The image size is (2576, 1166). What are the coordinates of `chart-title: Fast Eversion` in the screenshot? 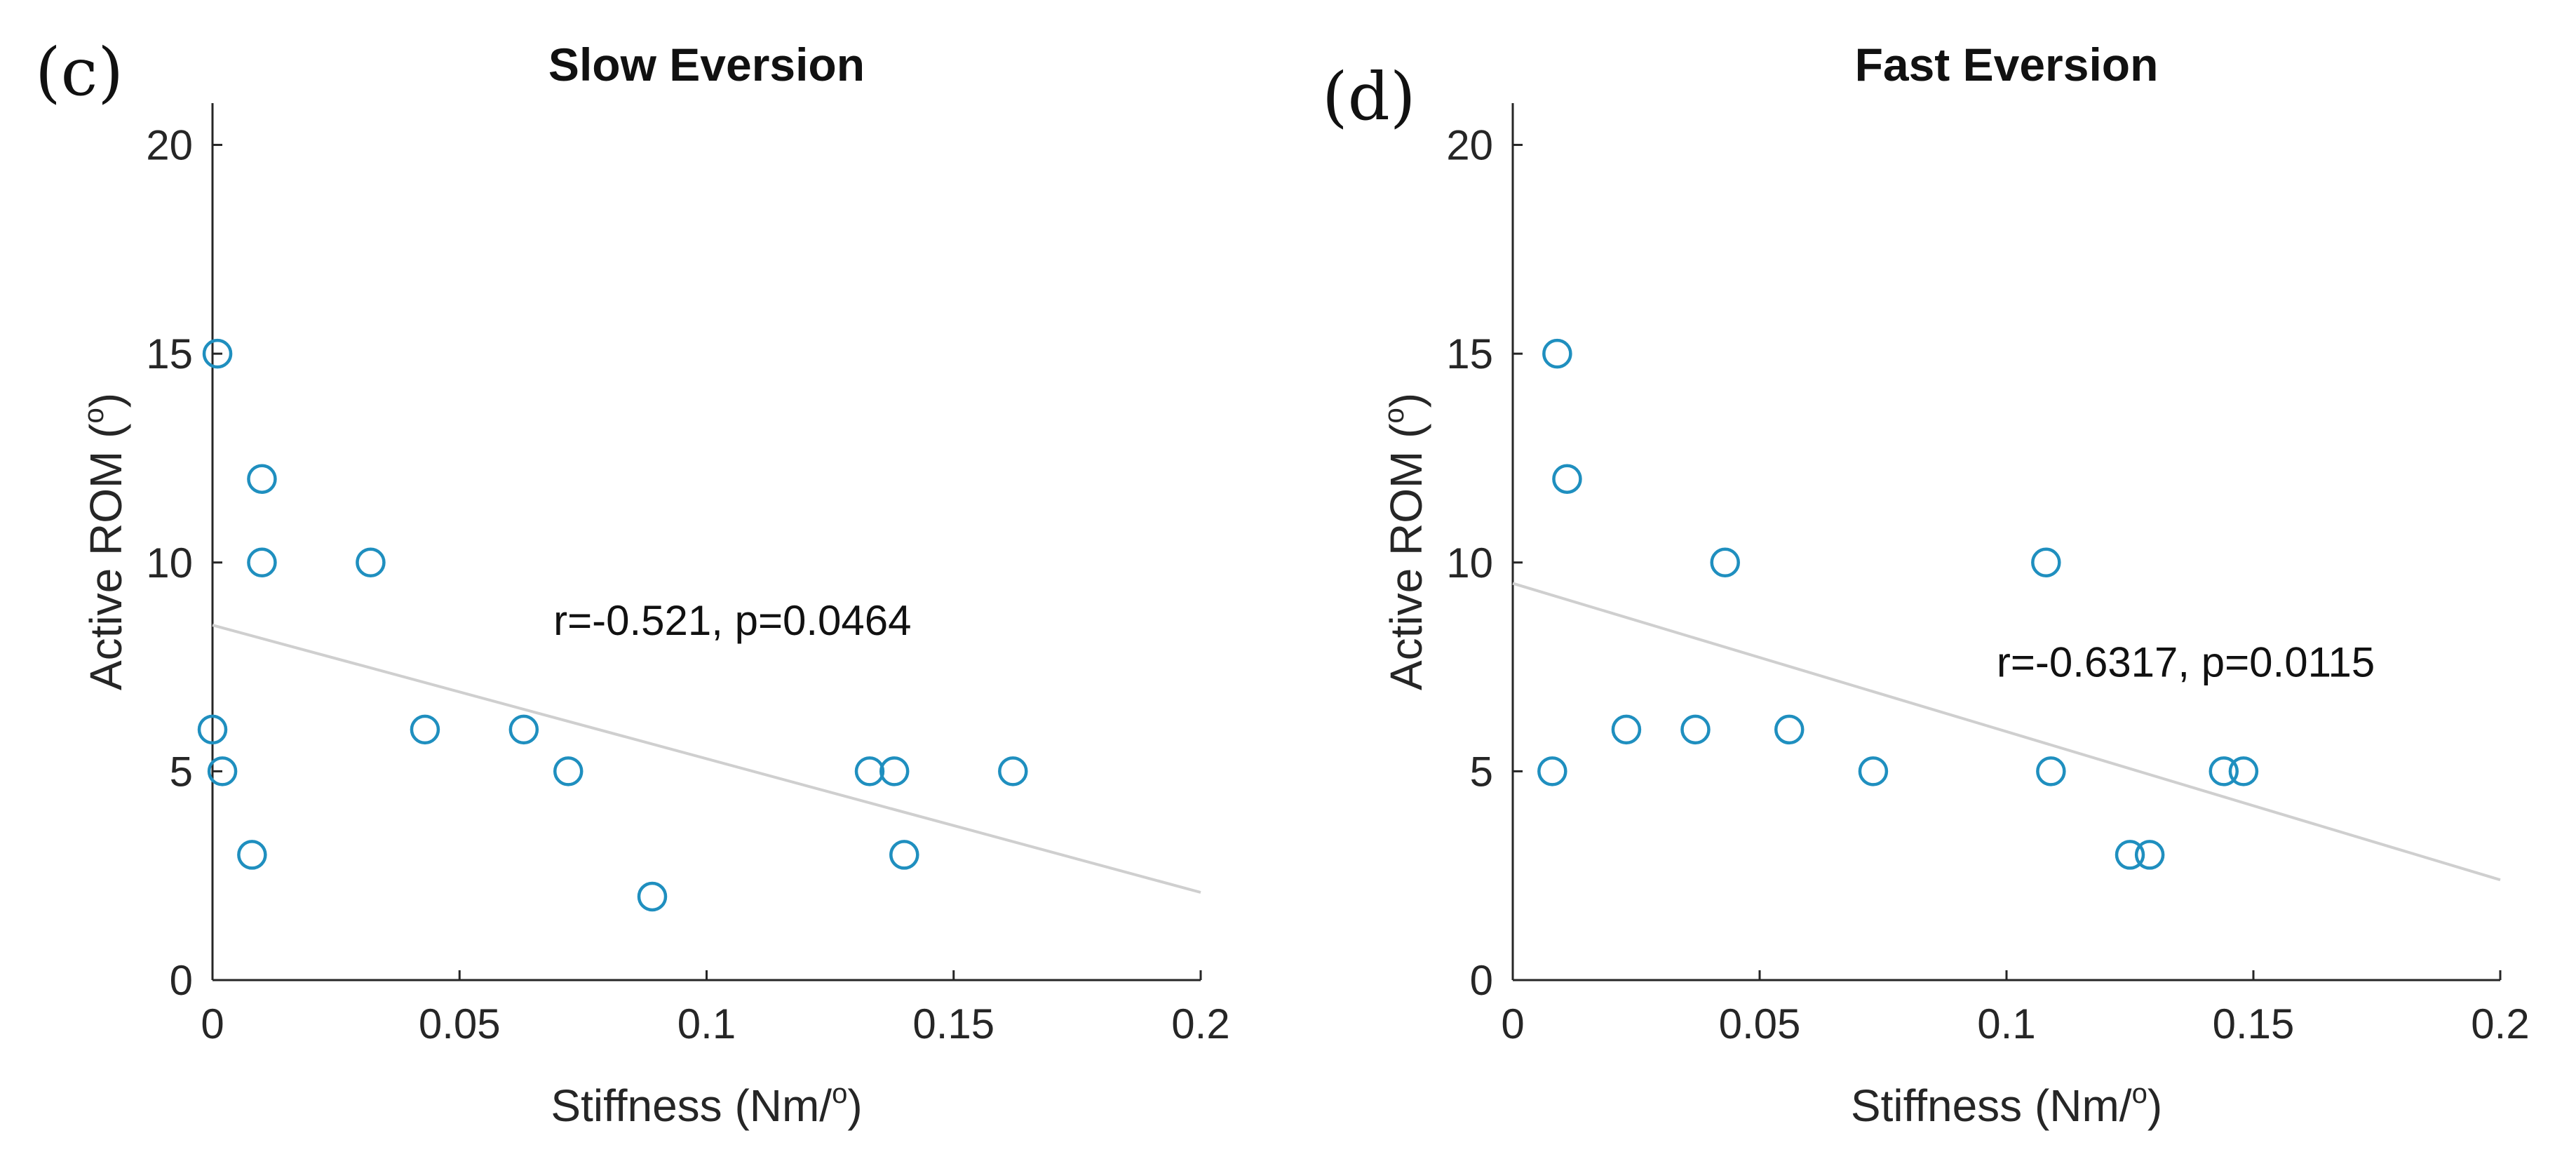 It's located at (2007, 65).